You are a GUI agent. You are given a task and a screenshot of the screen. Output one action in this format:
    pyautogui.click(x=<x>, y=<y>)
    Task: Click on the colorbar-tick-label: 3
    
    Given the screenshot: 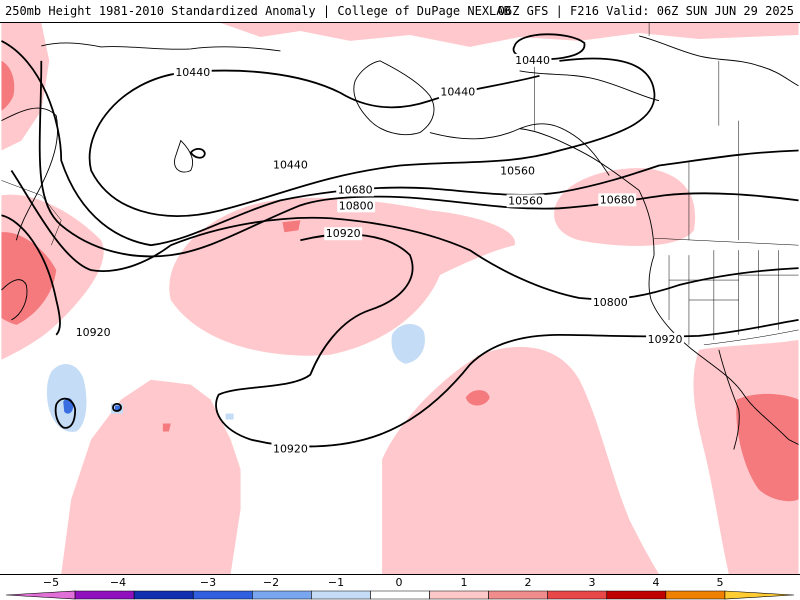 What is the action you would take?
    pyautogui.click(x=592, y=582)
    